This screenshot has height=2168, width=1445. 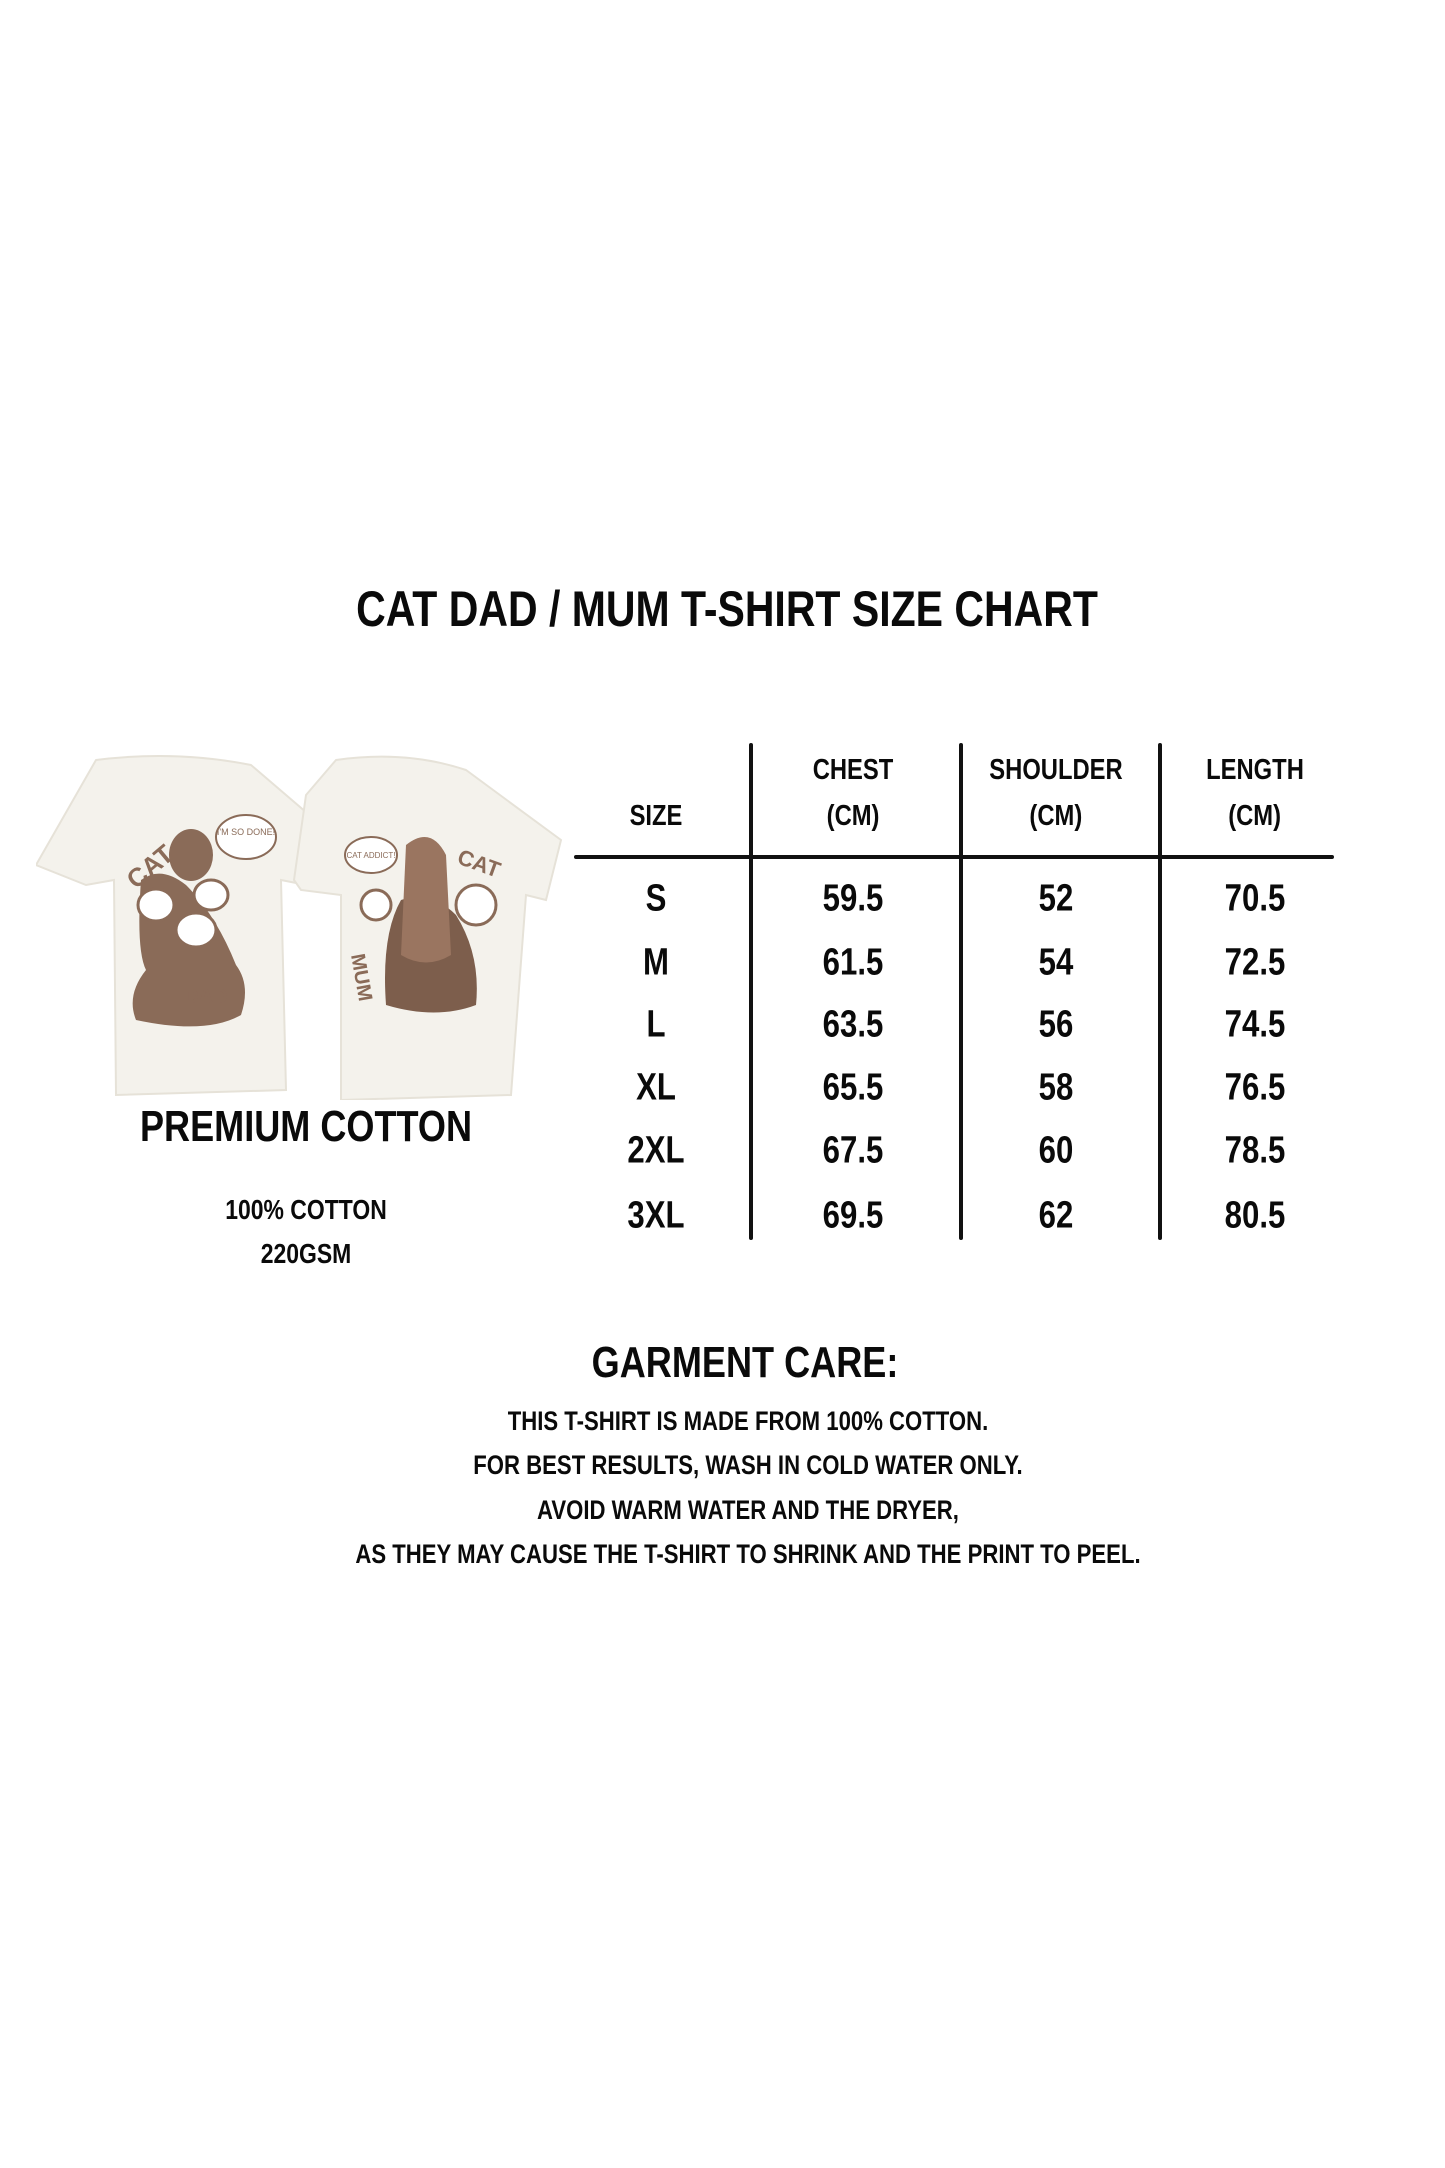 I want to click on table-cell: M, so click(x=656, y=962).